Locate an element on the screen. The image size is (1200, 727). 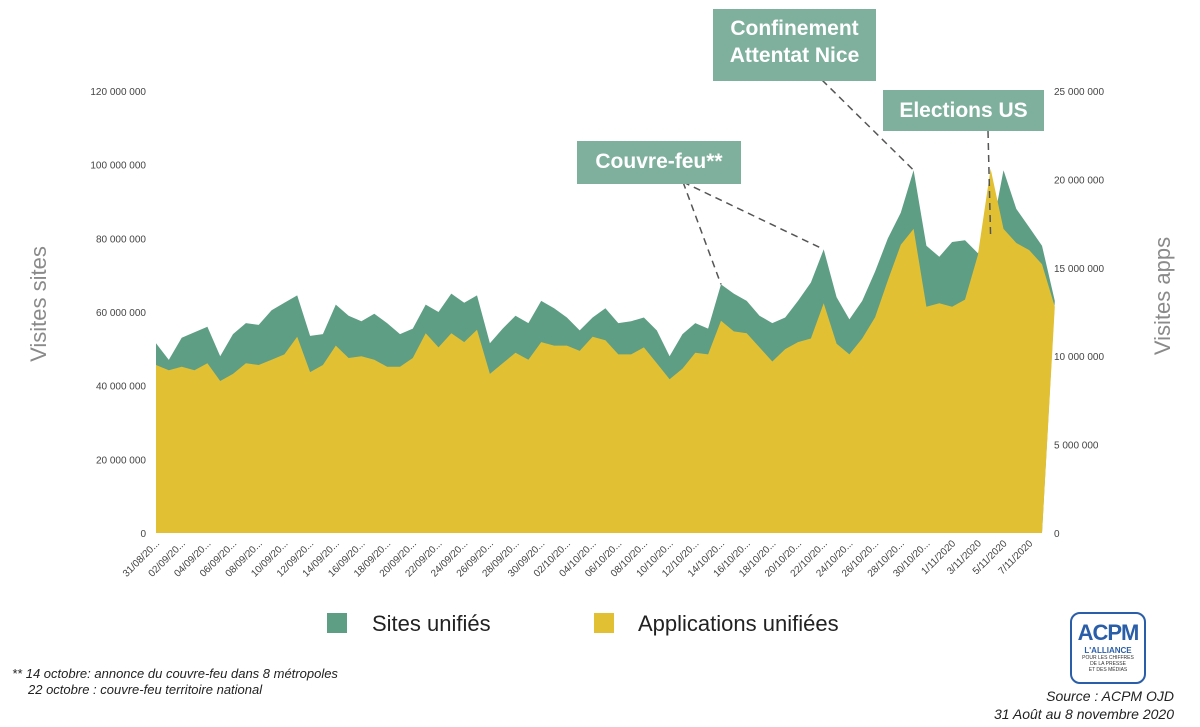
y-right-tick-label: 10 000 000 is located at coordinates (1079, 357).